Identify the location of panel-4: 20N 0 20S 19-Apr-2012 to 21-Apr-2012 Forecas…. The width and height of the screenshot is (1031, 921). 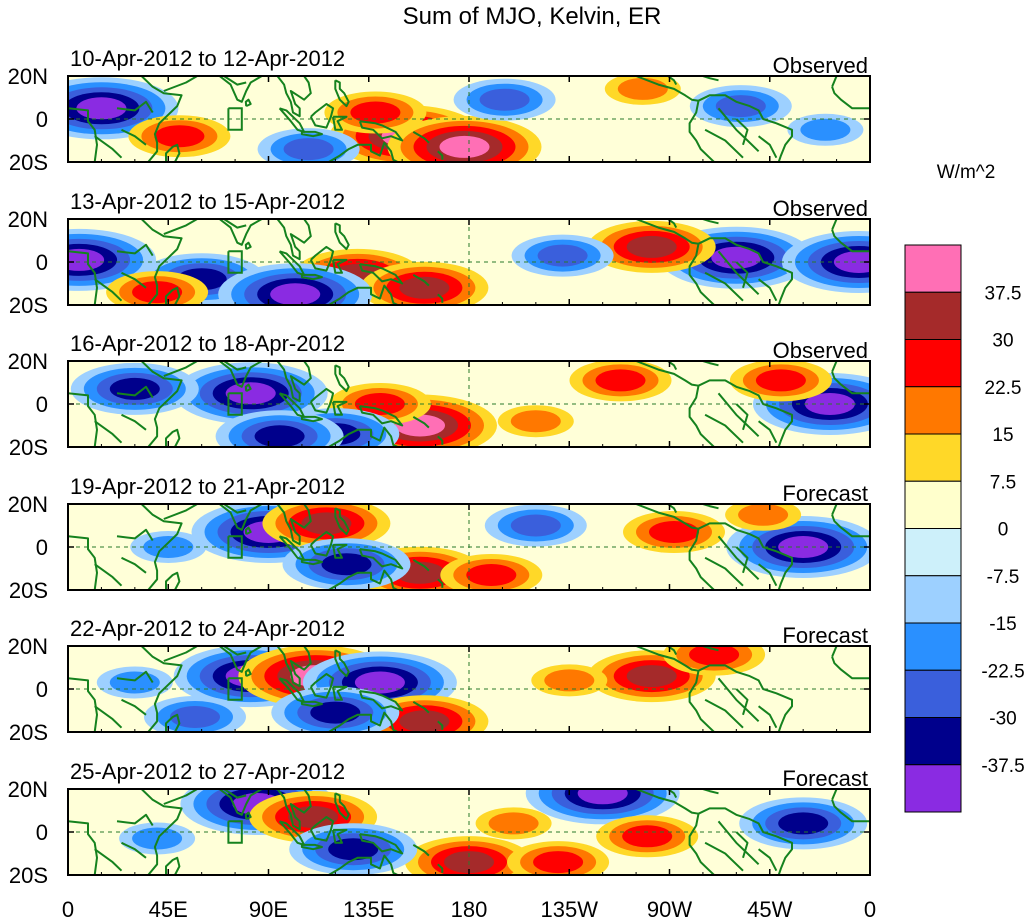
(439, 538).